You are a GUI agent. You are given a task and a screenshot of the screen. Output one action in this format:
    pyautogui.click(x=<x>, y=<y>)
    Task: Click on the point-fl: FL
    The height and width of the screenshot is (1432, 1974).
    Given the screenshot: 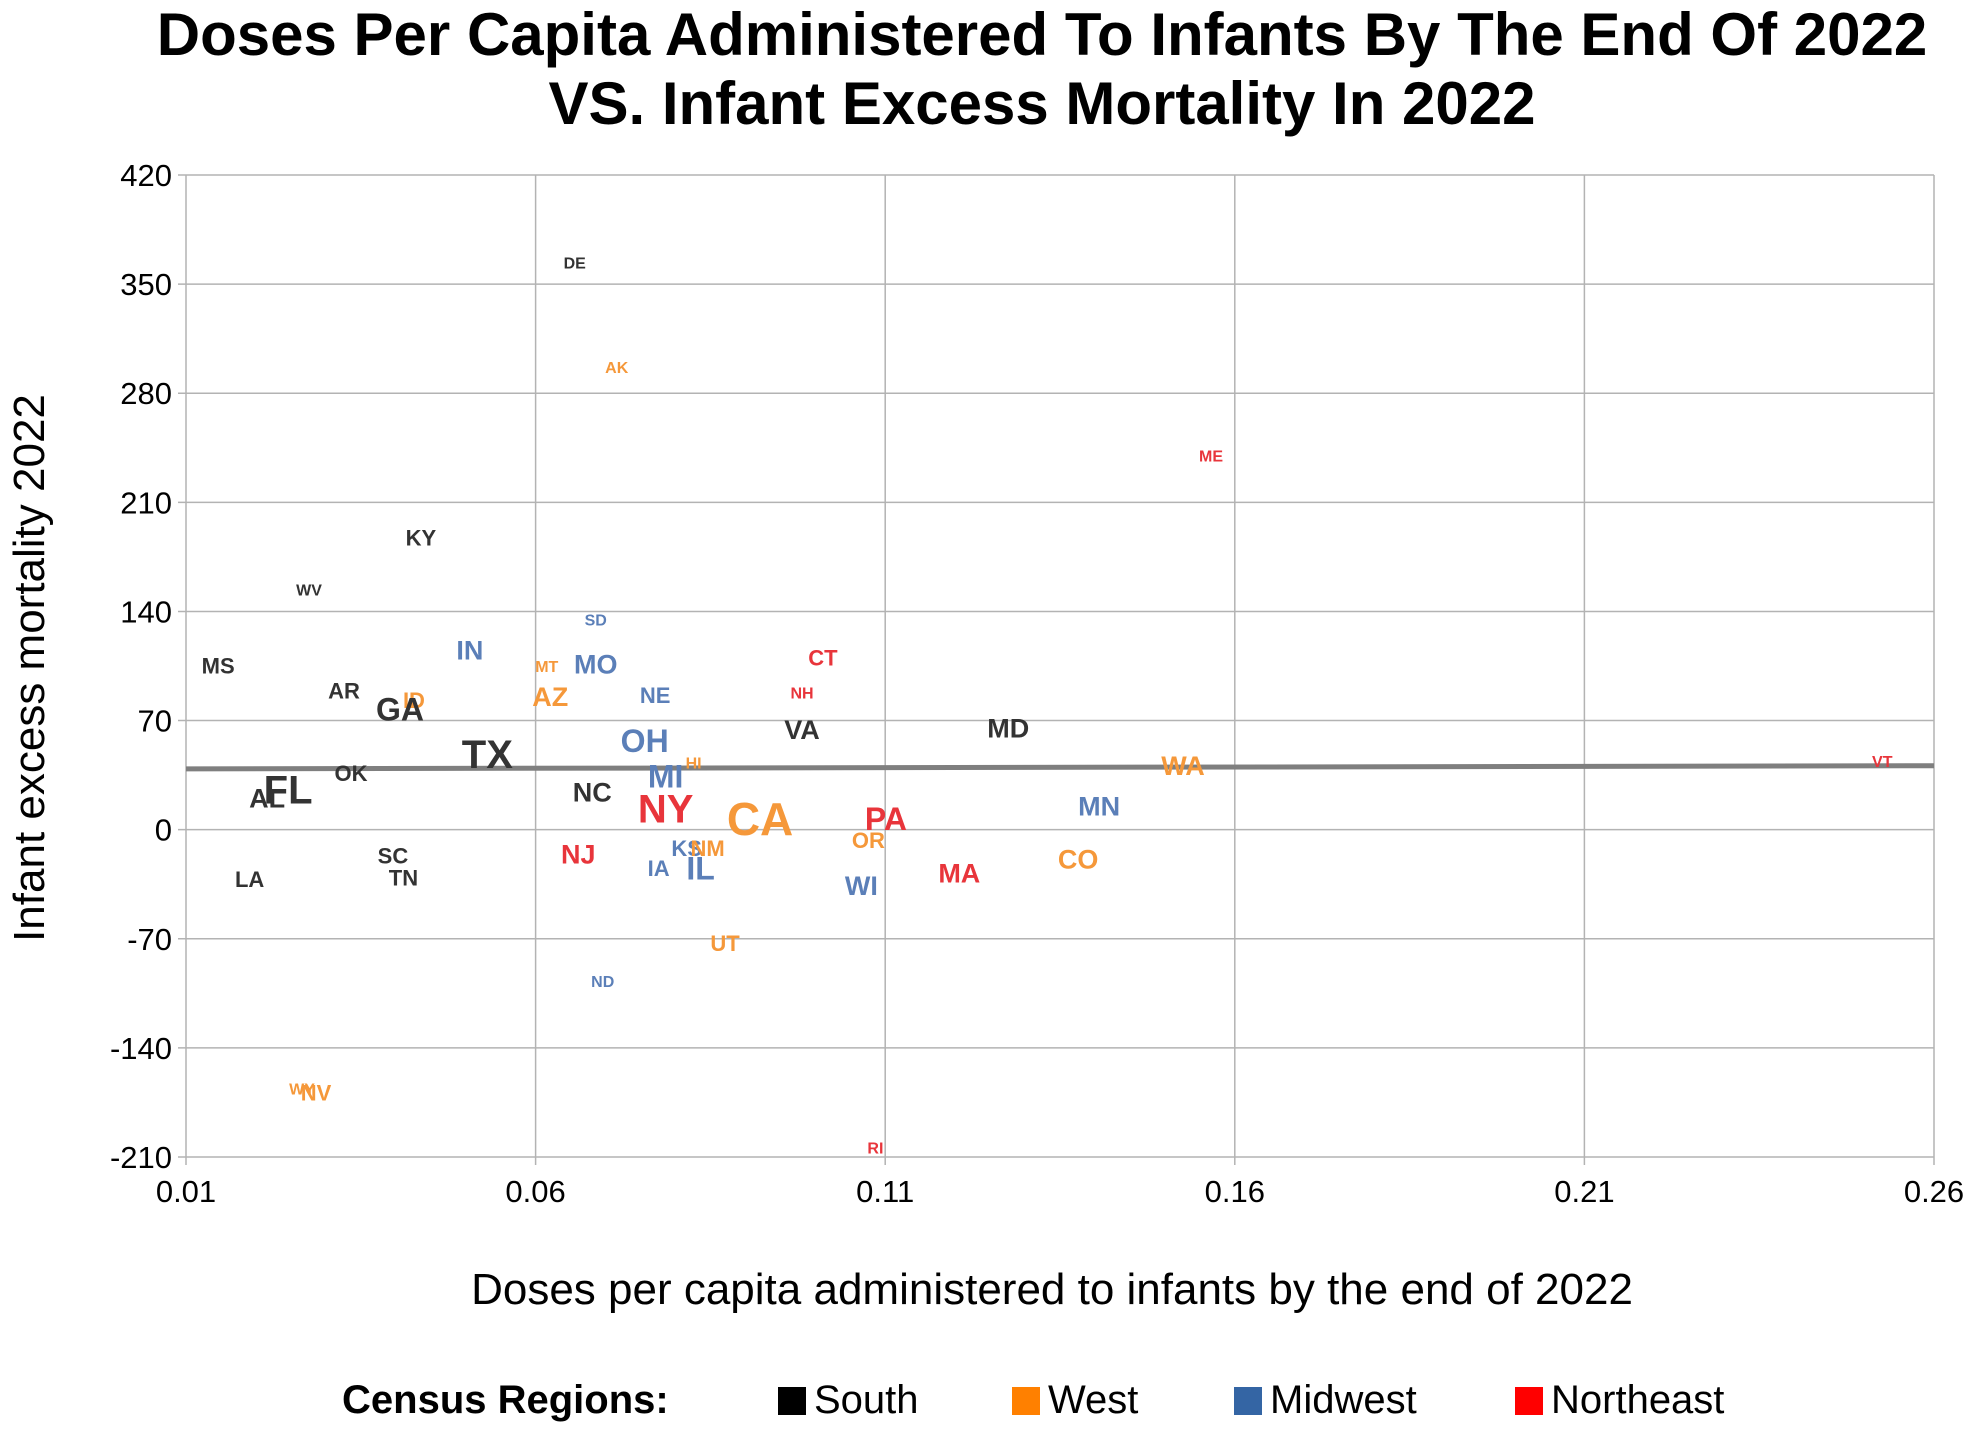 What is the action you would take?
    pyautogui.click(x=288, y=791)
    